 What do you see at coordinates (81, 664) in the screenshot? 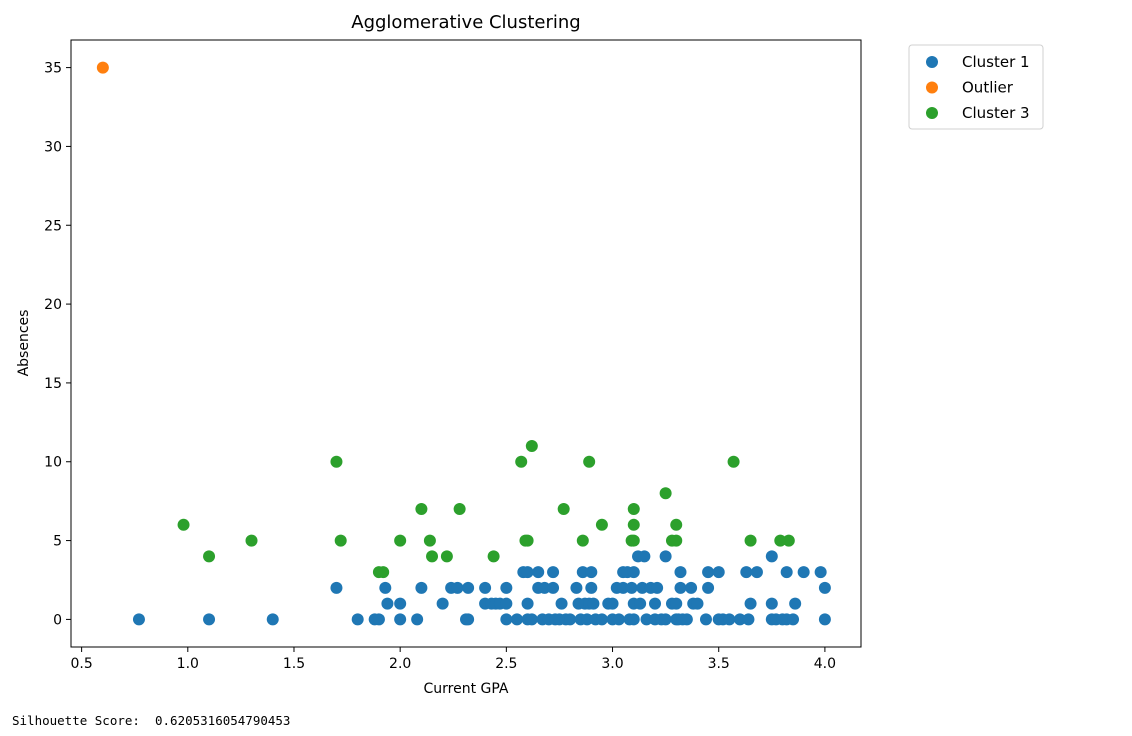
I see `x-tick-label: 0.5` at bounding box center [81, 664].